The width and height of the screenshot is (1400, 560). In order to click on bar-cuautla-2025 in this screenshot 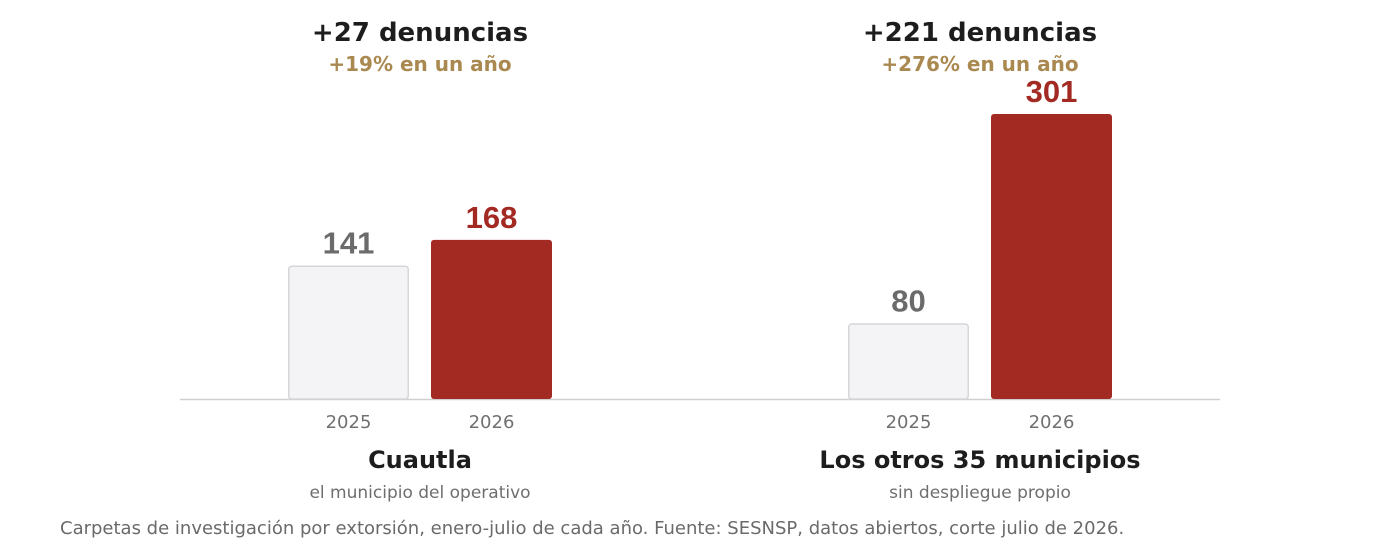, I will do `click(348, 332)`.